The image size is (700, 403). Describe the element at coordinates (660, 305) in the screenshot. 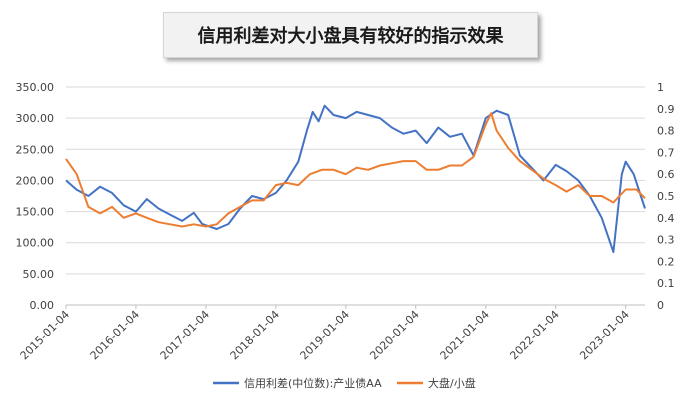

I see `y-right-tick-label: 0` at that location.